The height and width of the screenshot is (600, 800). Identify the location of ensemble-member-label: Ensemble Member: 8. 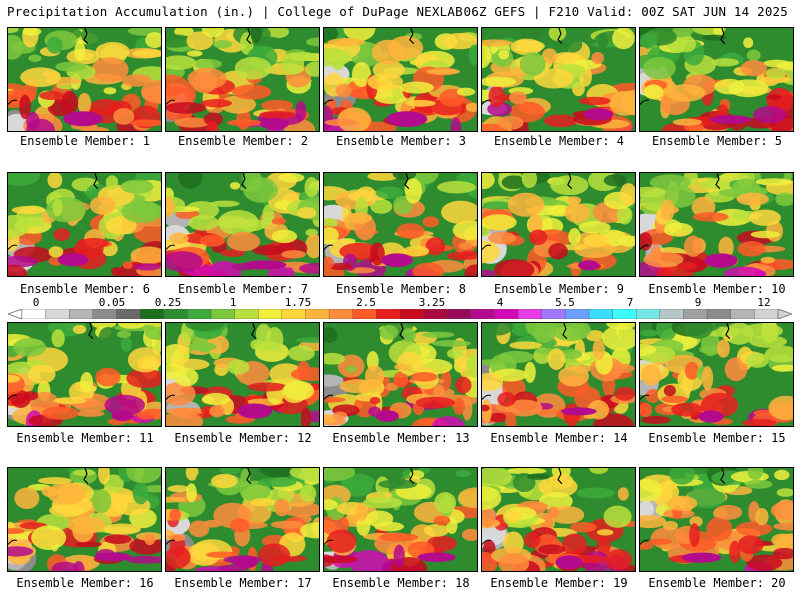
(401, 289).